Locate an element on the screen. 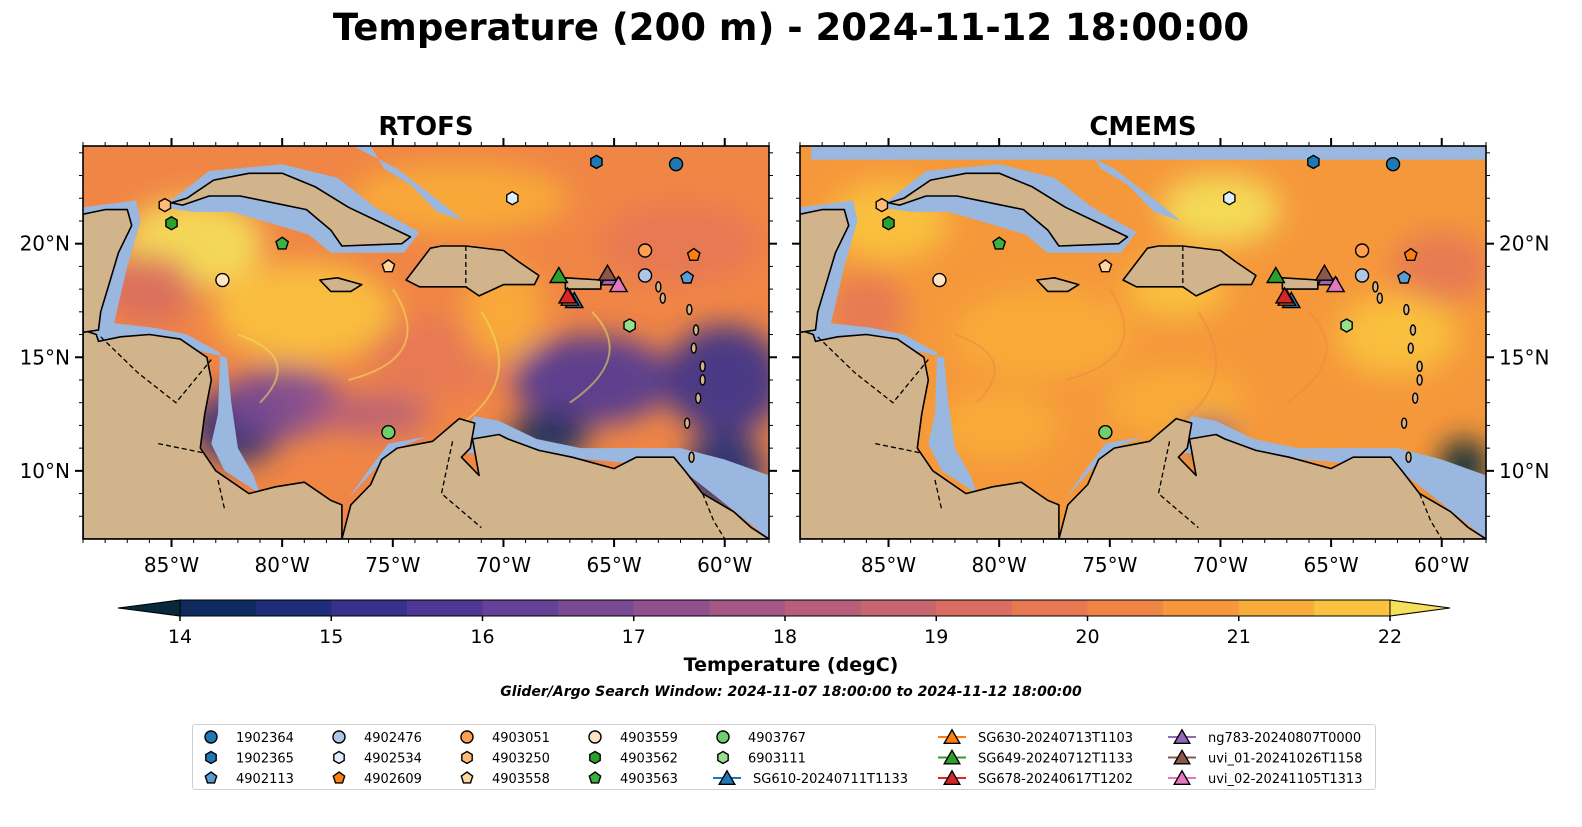  colorbar: 14 15 16 17 18 19 20 21 22 is located at coordinates (784, 623).